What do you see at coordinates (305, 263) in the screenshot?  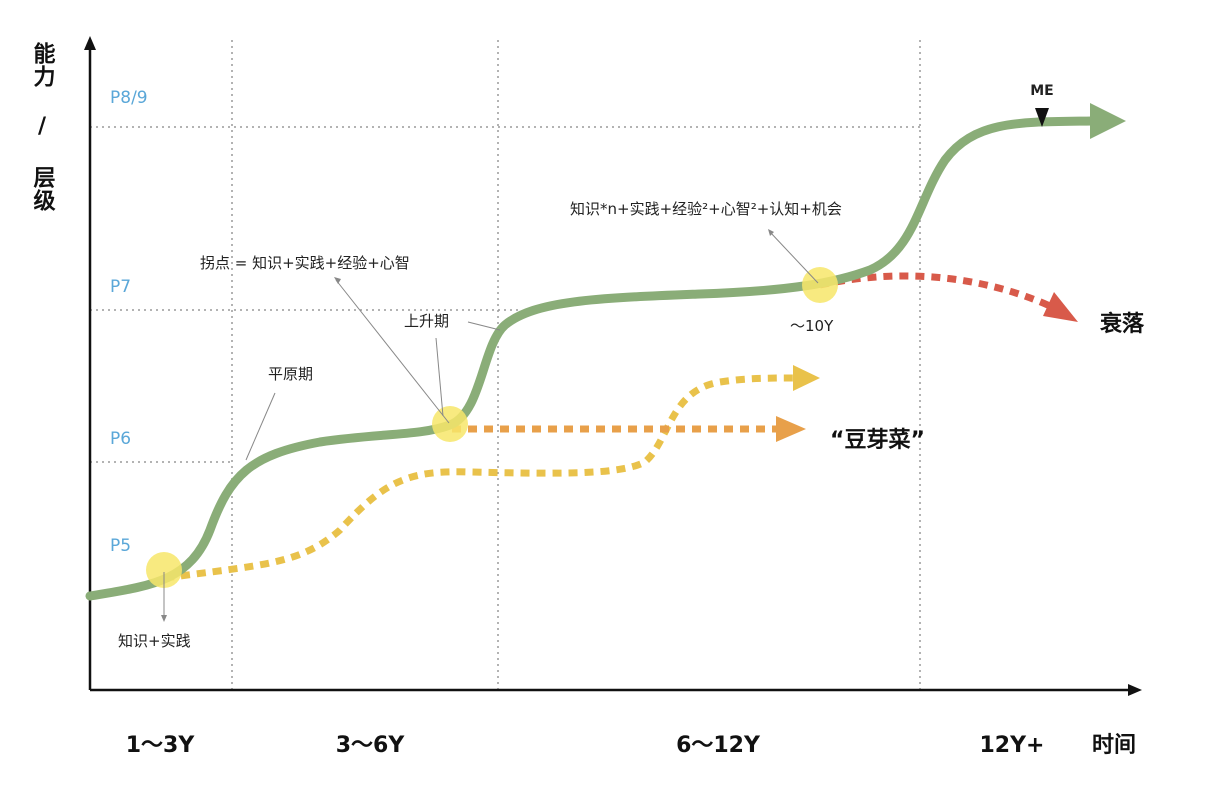 I see `inflection-formula-label: 拐点 = 知识+实践+经验+心智` at bounding box center [305, 263].